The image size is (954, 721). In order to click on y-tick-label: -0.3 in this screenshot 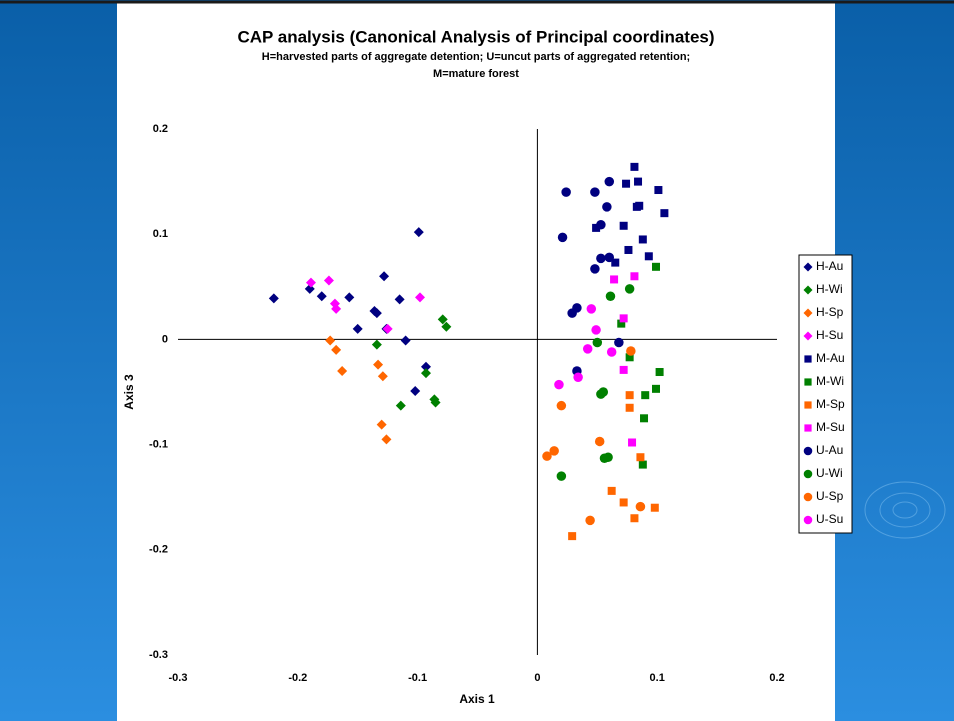, I will do `click(158, 655)`.